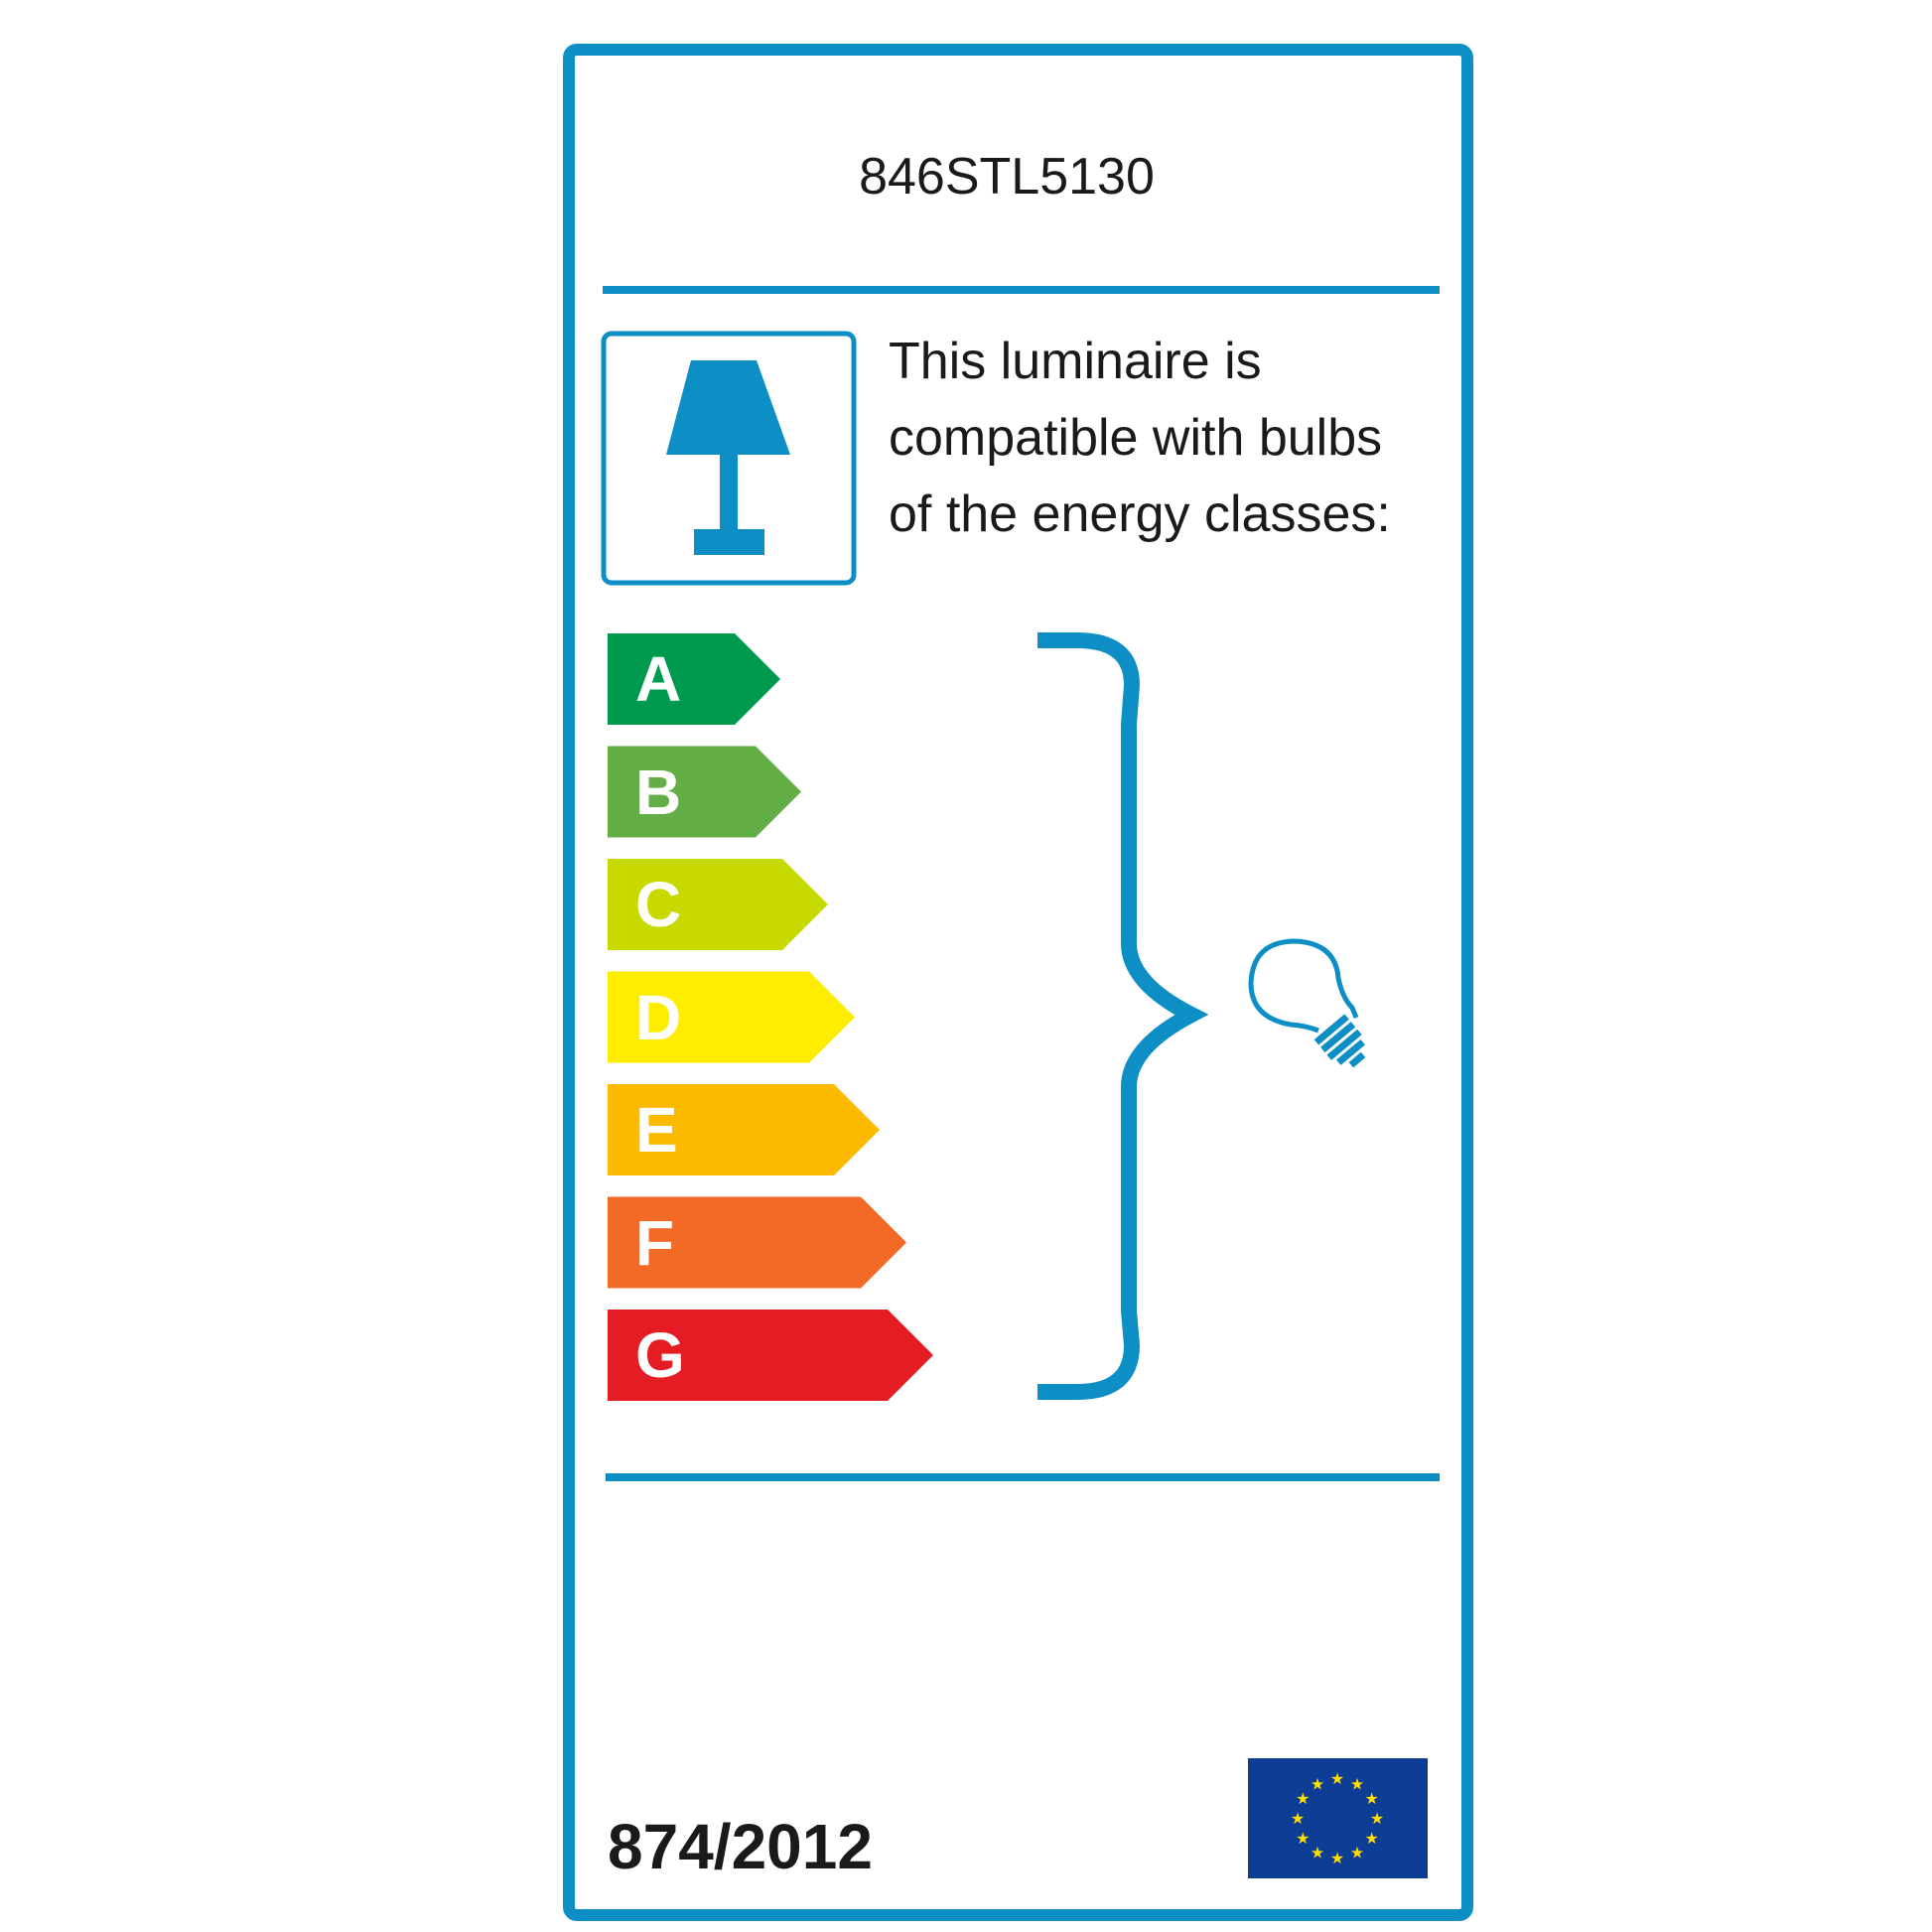 The height and width of the screenshot is (1932, 1932). Describe the element at coordinates (1338, 1818) in the screenshot. I see `eu-flag-icon: ★ ★★★★★★★★★★★` at that location.